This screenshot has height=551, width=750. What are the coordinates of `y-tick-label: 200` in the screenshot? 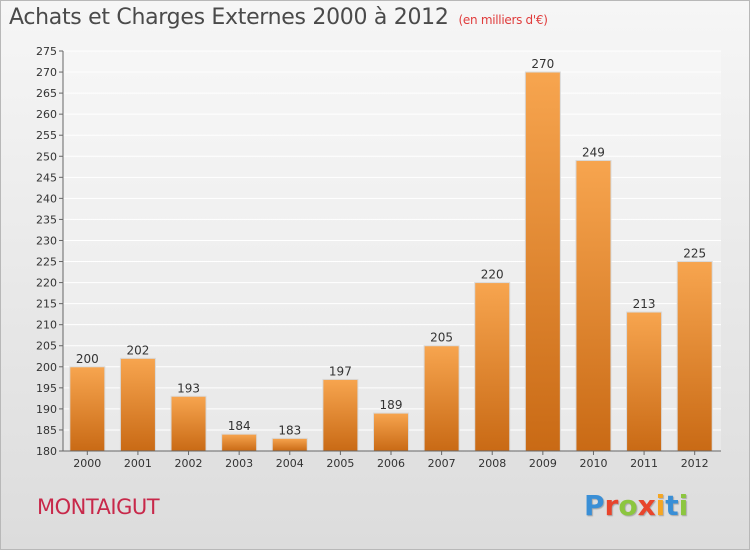 It's located at (46, 367).